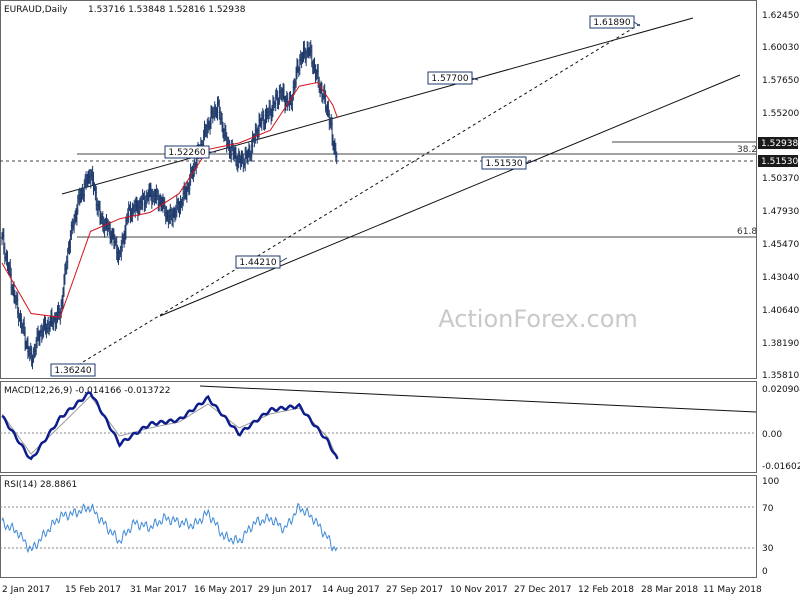 The image size is (800, 600). I want to click on y-tick: 30, so click(768, 549).